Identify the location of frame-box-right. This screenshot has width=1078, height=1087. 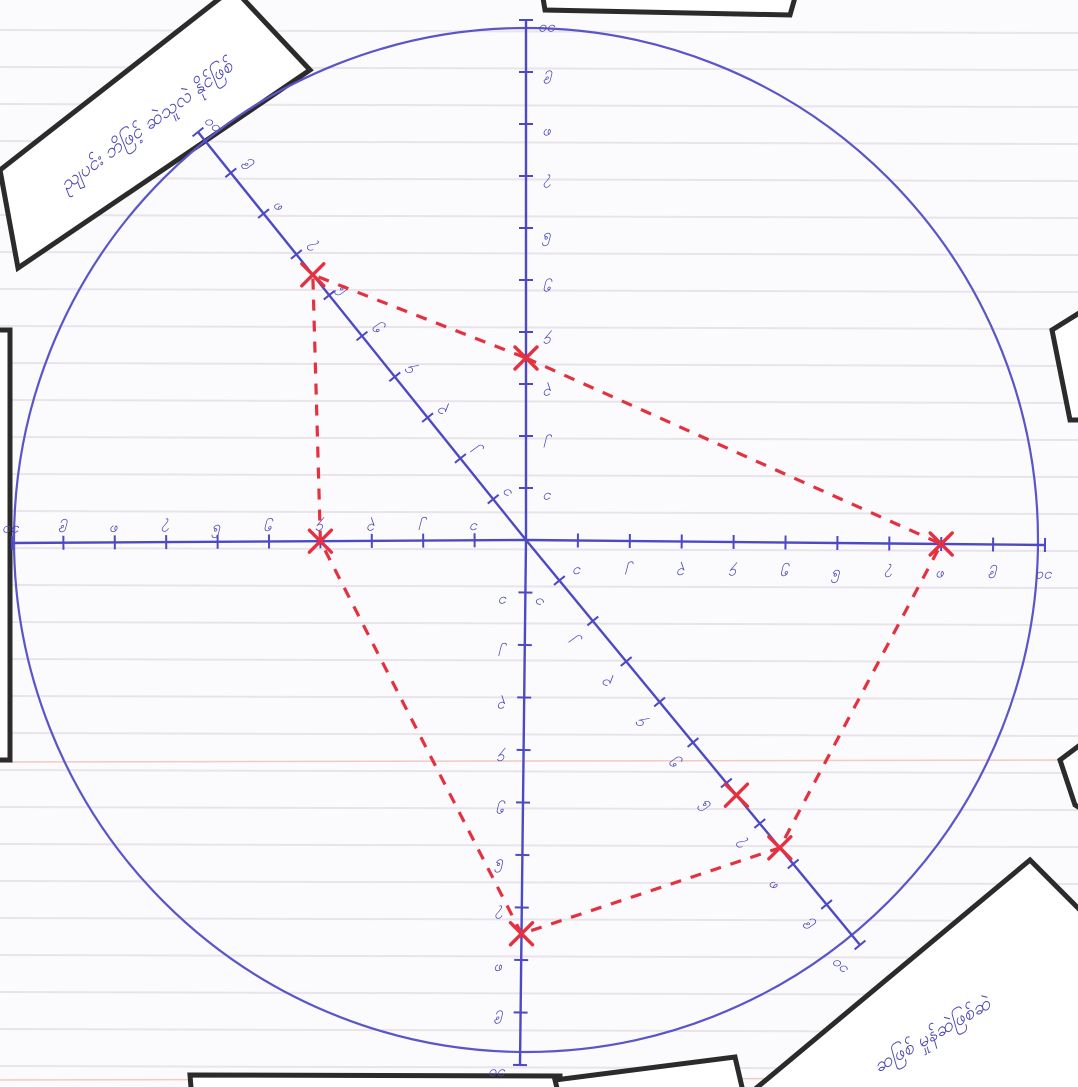
(1067, 776).